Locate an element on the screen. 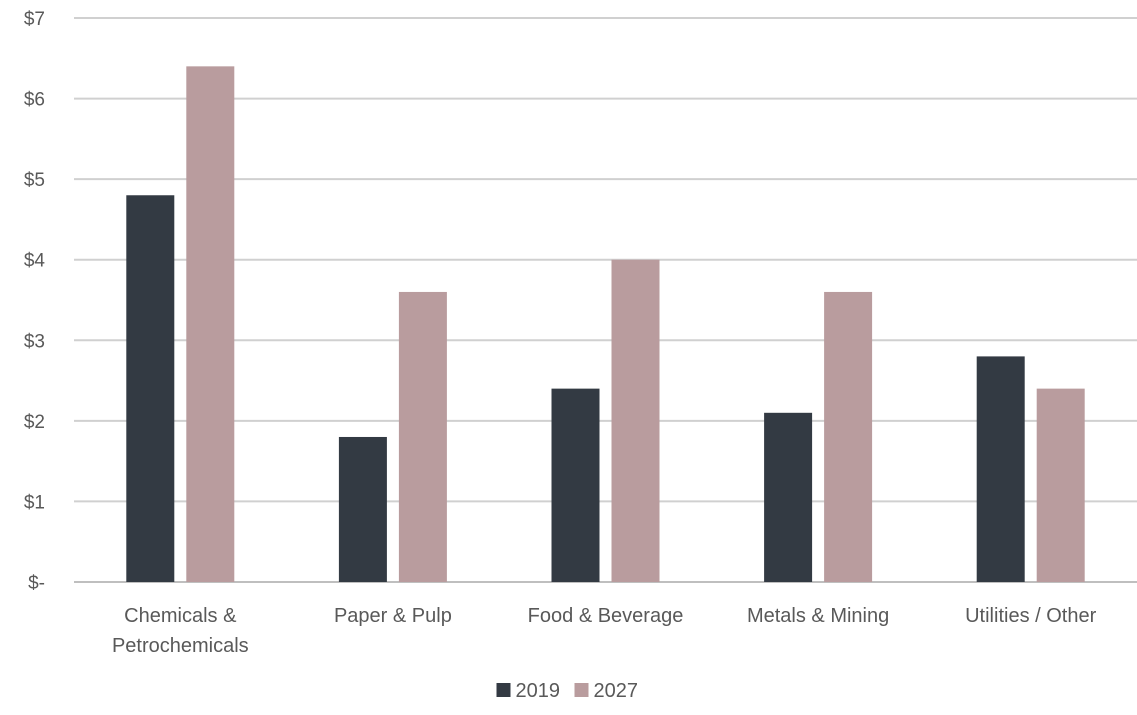 The image size is (1137, 715). y-tick-label: $5 is located at coordinates (34, 180).